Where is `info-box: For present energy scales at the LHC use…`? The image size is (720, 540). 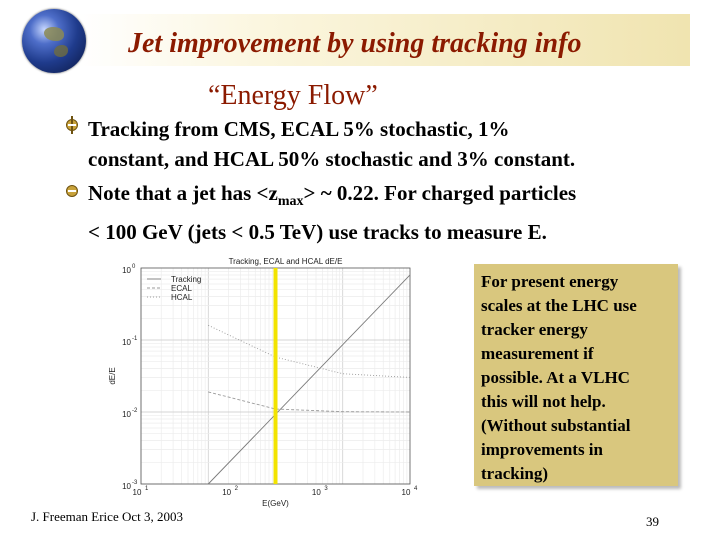 info-box: For present energy scales at the LHC use… is located at coordinates (576, 375).